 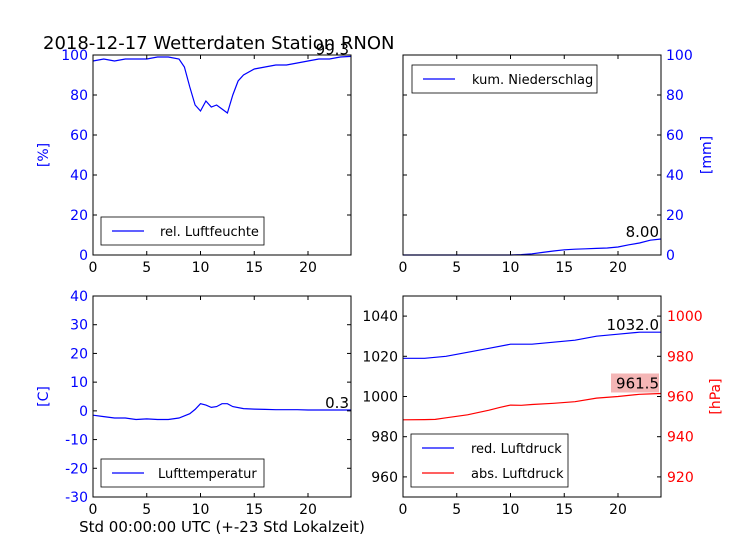 What do you see at coordinates (76, 469) in the screenshot?
I see `y-tick-label: -20` at bounding box center [76, 469].